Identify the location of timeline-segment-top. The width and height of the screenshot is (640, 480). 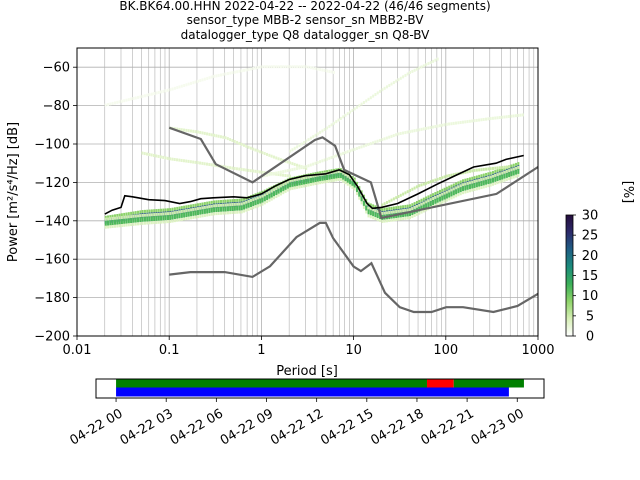
(488, 383).